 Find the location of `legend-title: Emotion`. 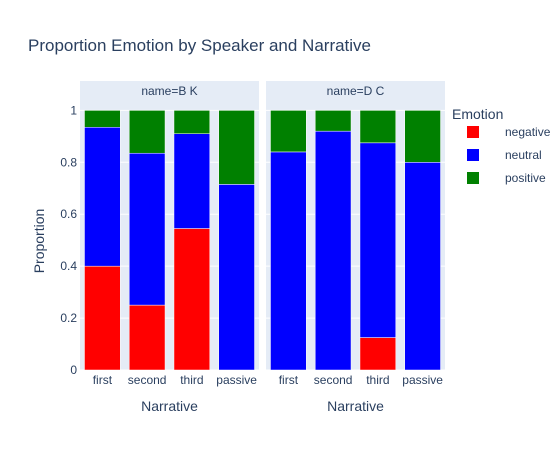

legend-title: Emotion is located at coordinates (477, 114).